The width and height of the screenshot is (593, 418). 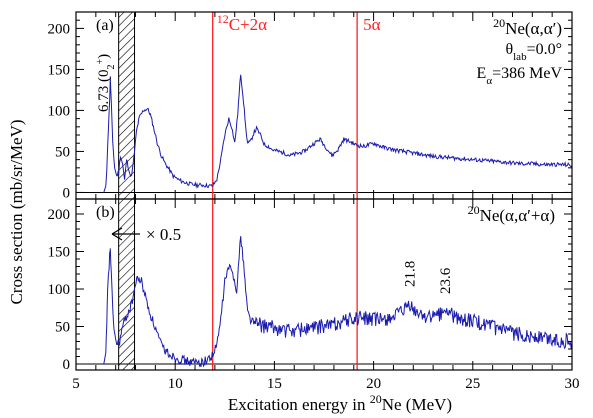 What do you see at coordinates (163, 234) in the screenshot?
I see `scale-factor-label: × 0.5` at bounding box center [163, 234].